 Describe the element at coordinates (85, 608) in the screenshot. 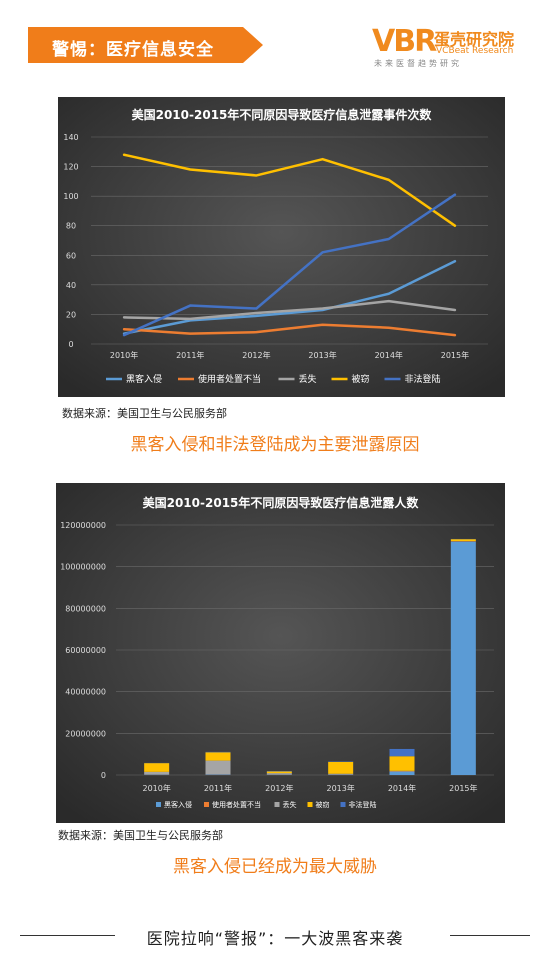

I see `y-tick-label: 80000000` at that location.